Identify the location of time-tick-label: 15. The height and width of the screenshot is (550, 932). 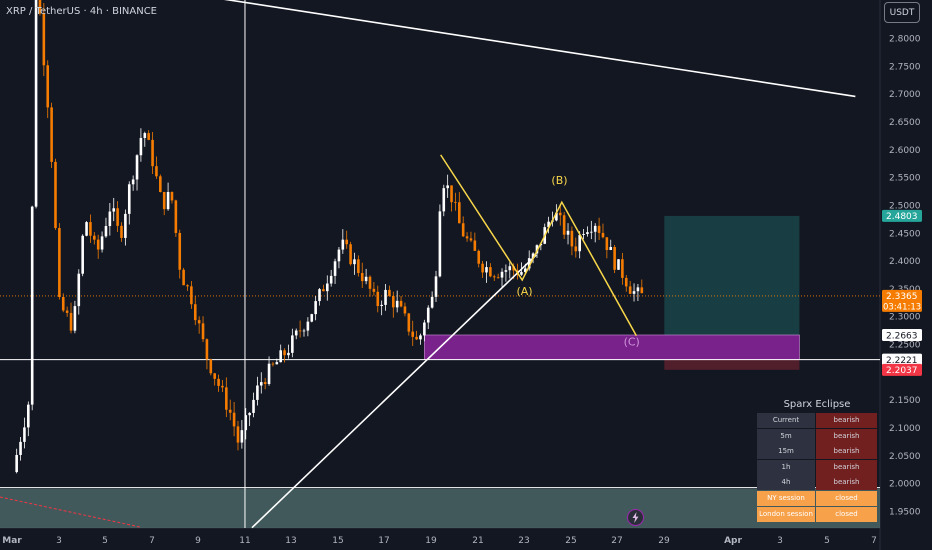
(337, 541).